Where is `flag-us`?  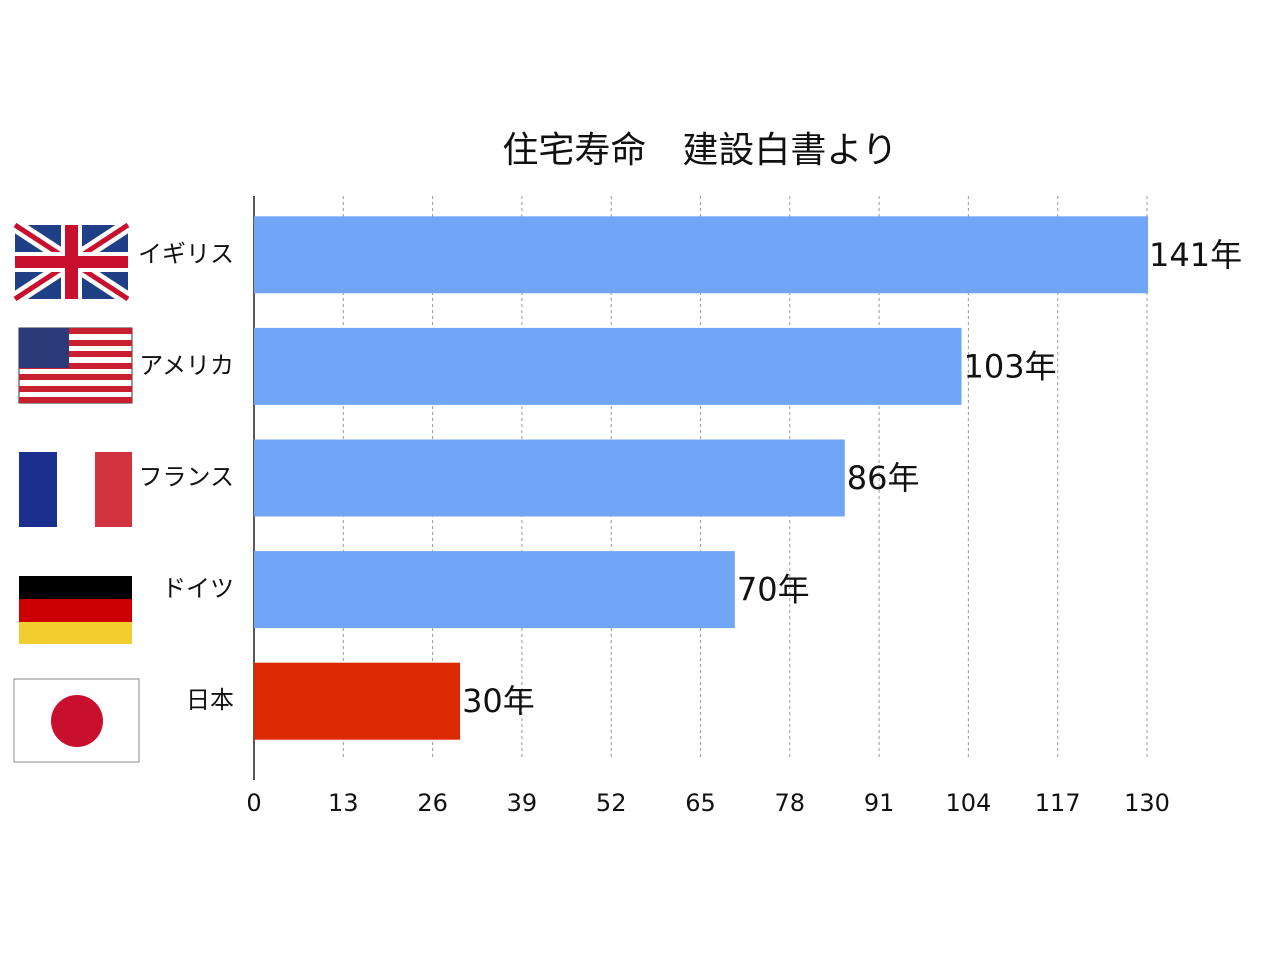
flag-us is located at coordinates (75, 365).